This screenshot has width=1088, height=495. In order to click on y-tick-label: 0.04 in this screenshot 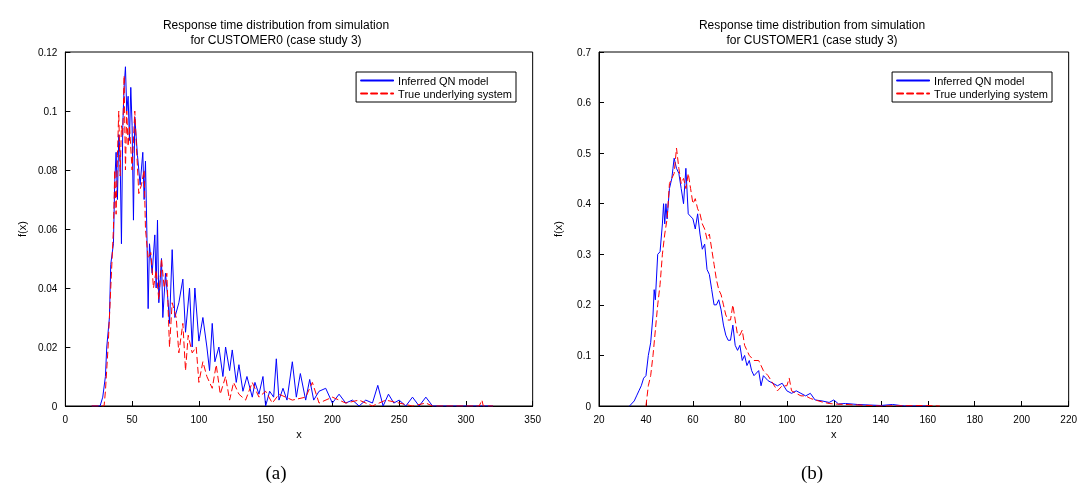, I will do `click(47, 288)`.